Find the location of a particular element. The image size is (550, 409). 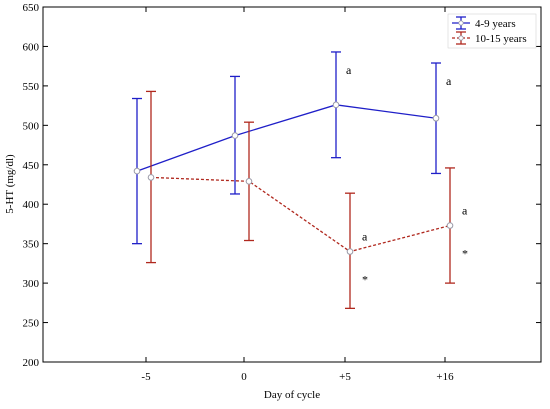

legend-box is located at coordinates (492, 31).